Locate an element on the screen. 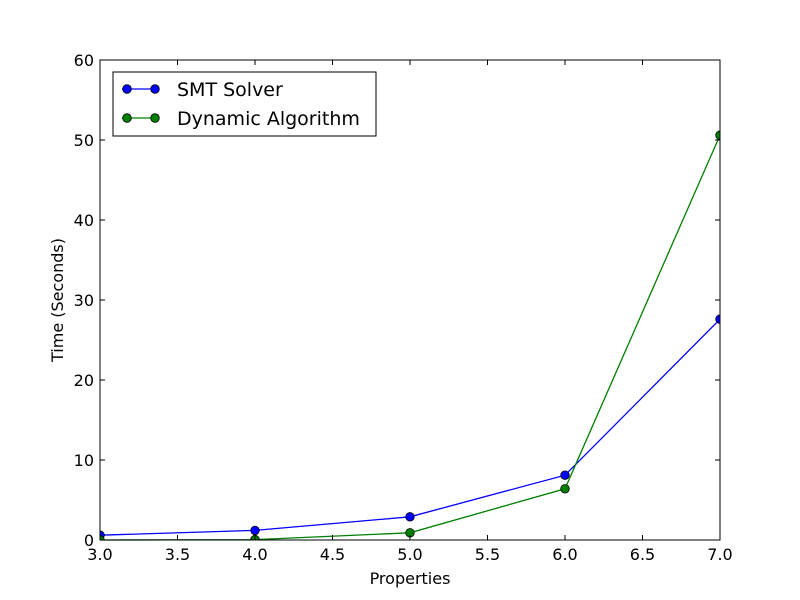 The width and height of the screenshot is (800, 600). legend-box is located at coordinates (244, 104).